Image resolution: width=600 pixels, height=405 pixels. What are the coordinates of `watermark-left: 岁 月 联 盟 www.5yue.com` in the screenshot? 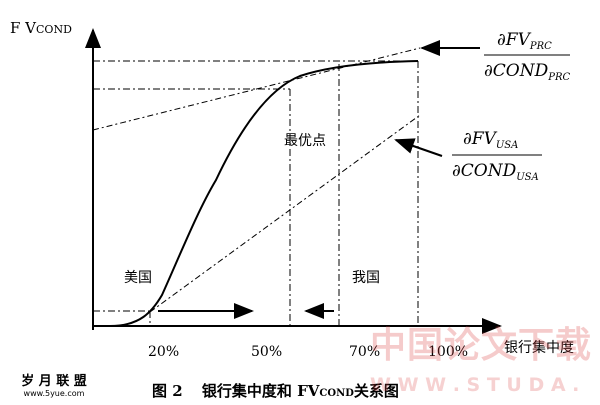 It's located at (54, 384).